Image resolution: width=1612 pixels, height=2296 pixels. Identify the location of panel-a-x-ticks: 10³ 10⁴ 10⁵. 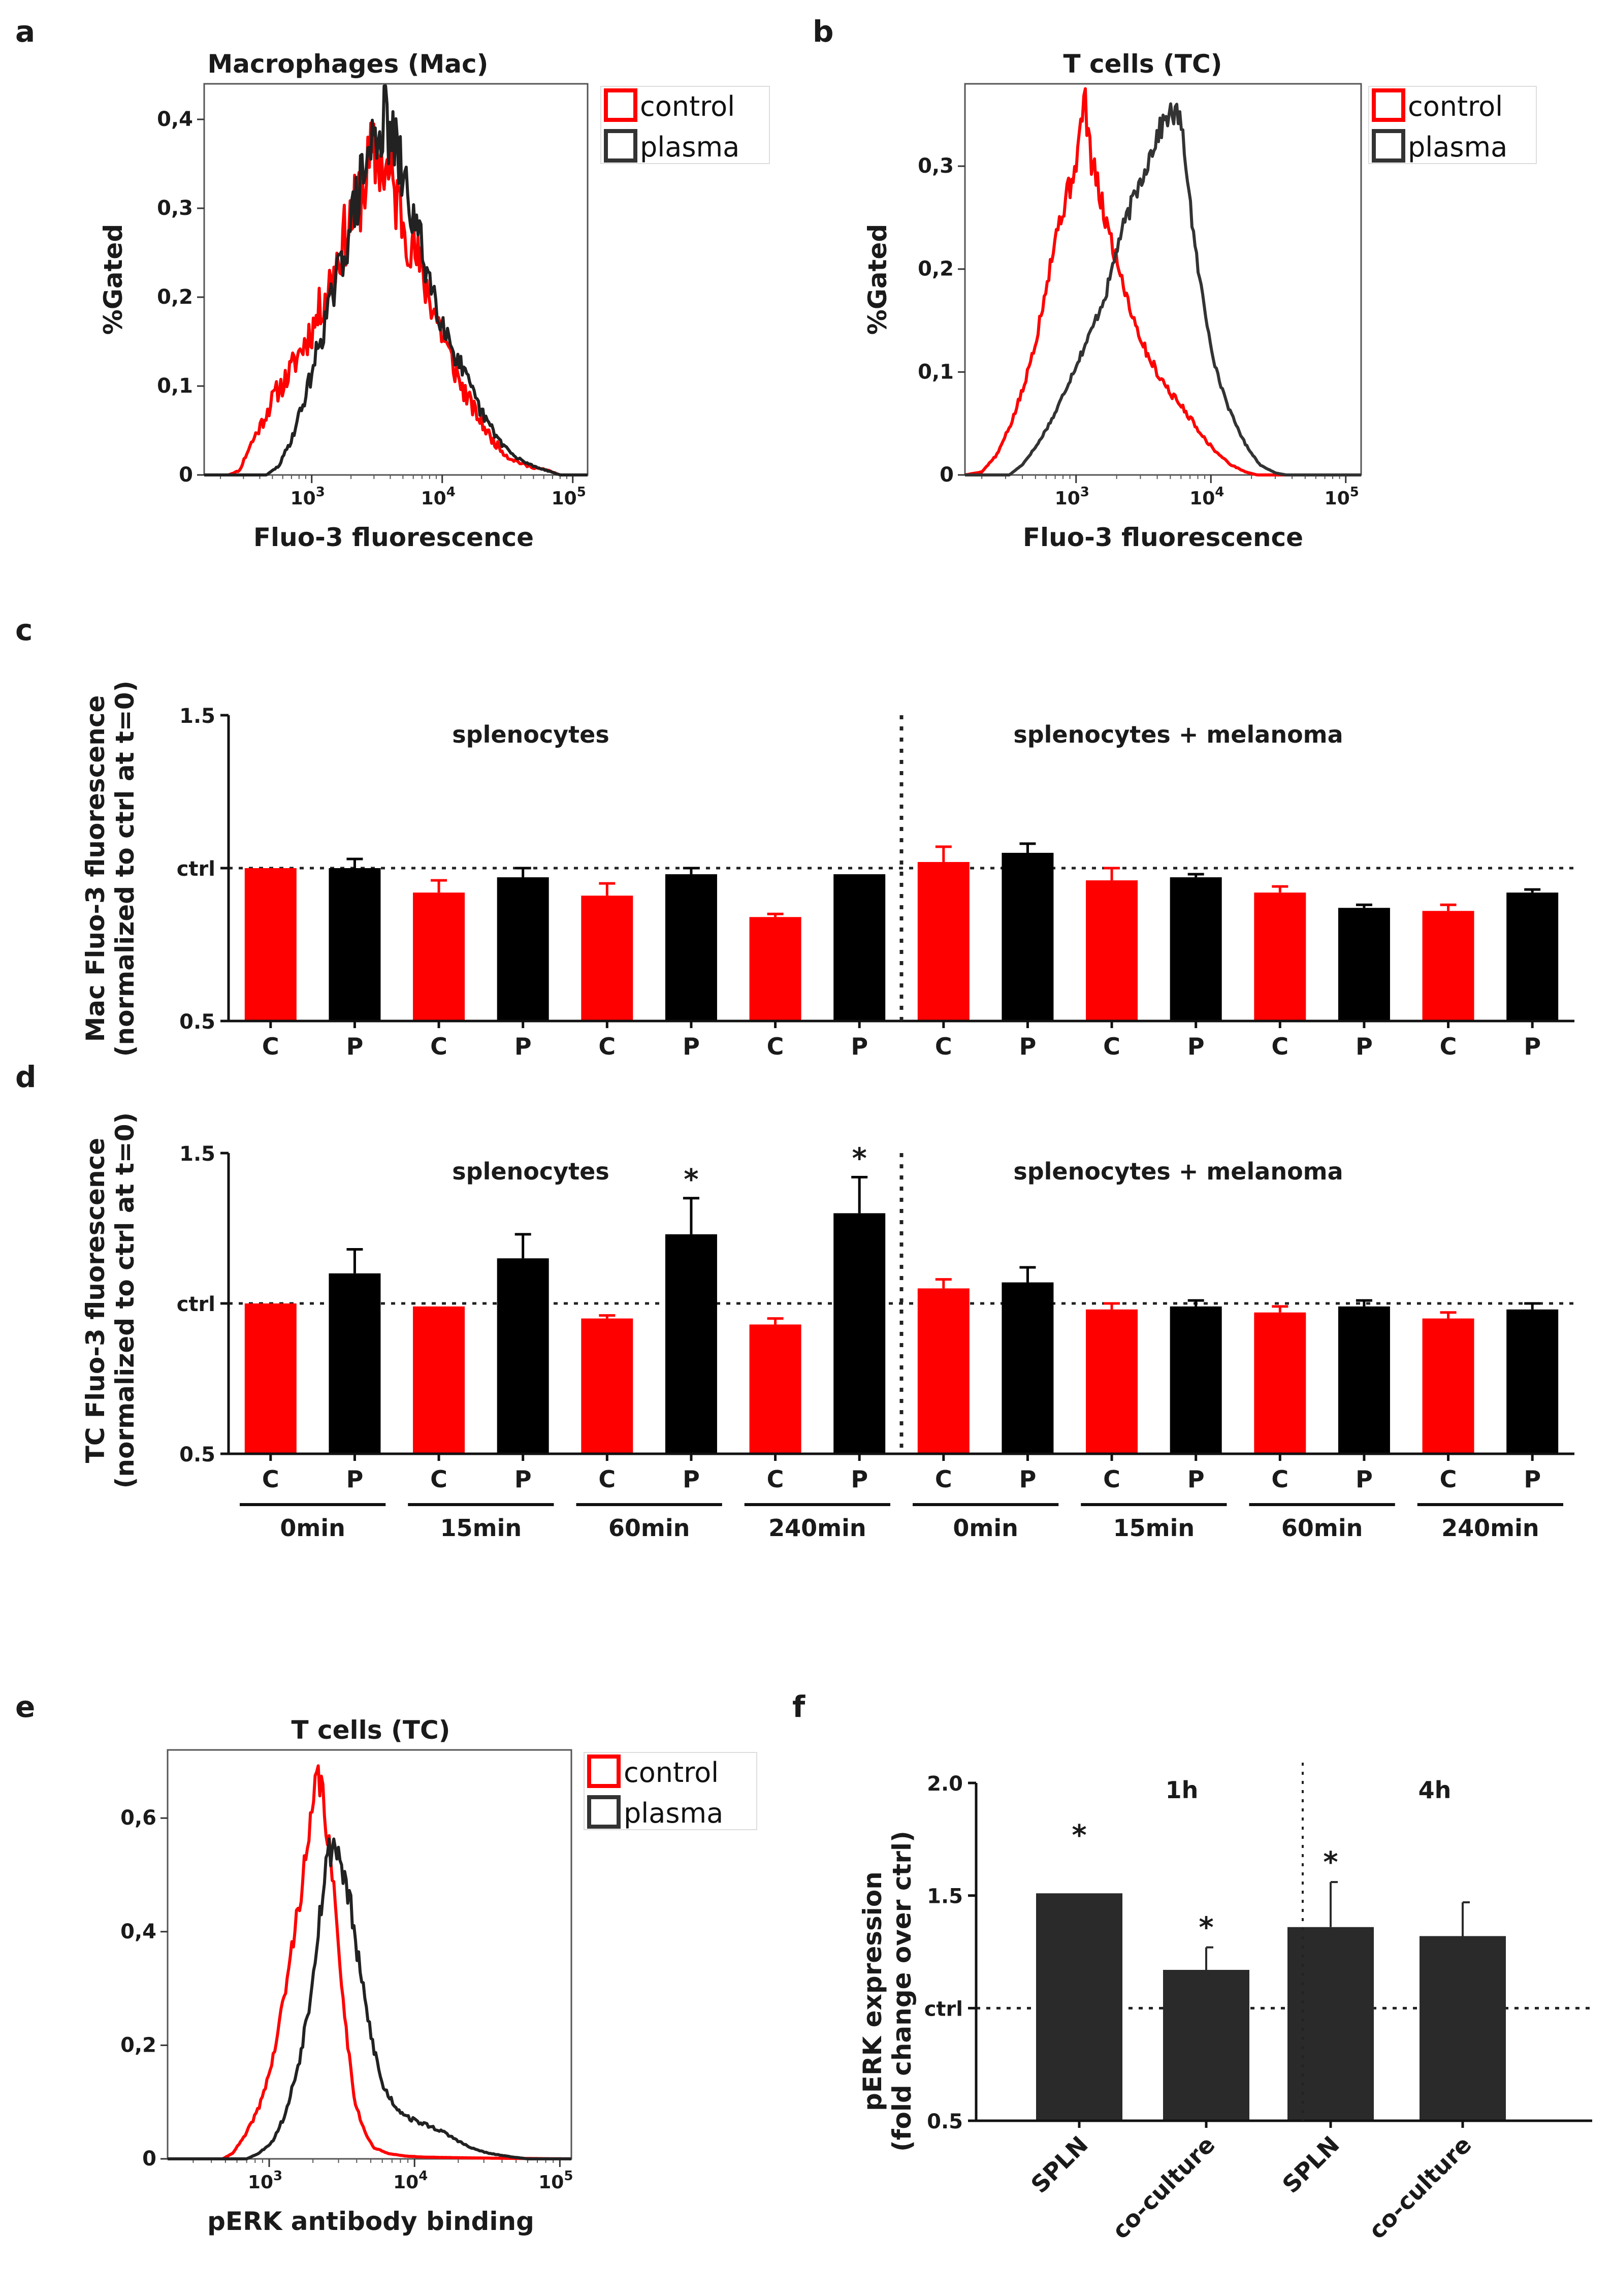
(403, 492).